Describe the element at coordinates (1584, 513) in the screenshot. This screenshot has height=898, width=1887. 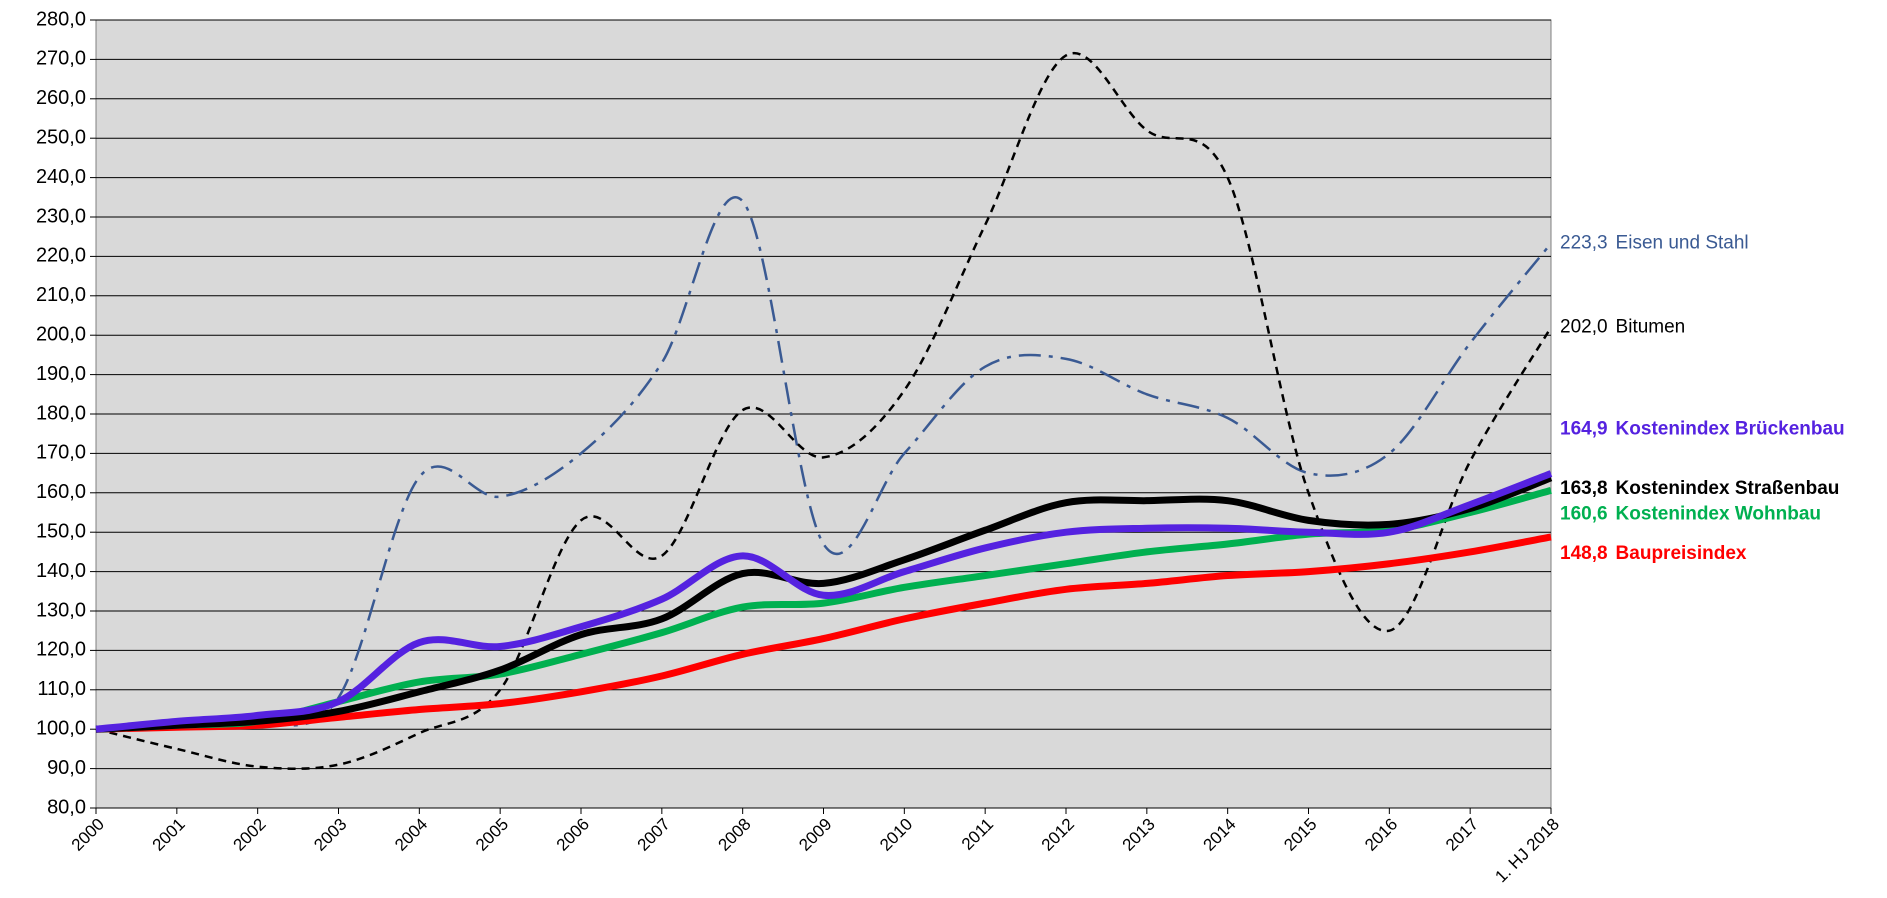
I see `value-label: 160,6` at that location.